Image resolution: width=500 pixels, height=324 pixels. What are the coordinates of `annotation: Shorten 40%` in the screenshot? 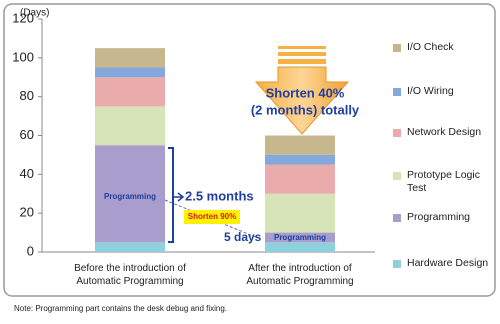 It's located at (305, 92).